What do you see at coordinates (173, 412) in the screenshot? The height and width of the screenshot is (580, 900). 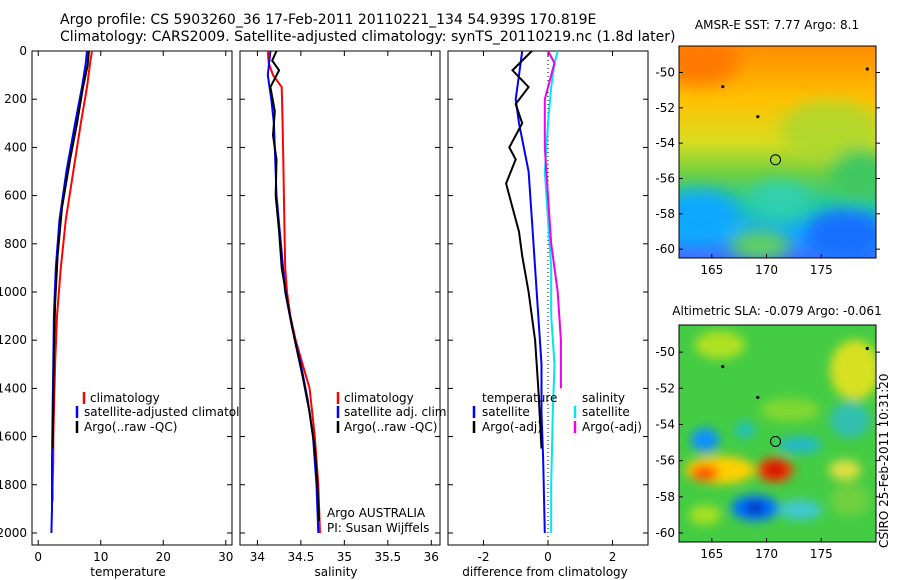 I see `legend-satellite-adjusted: satellite-adjusted climatology` at bounding box center [173, 412].